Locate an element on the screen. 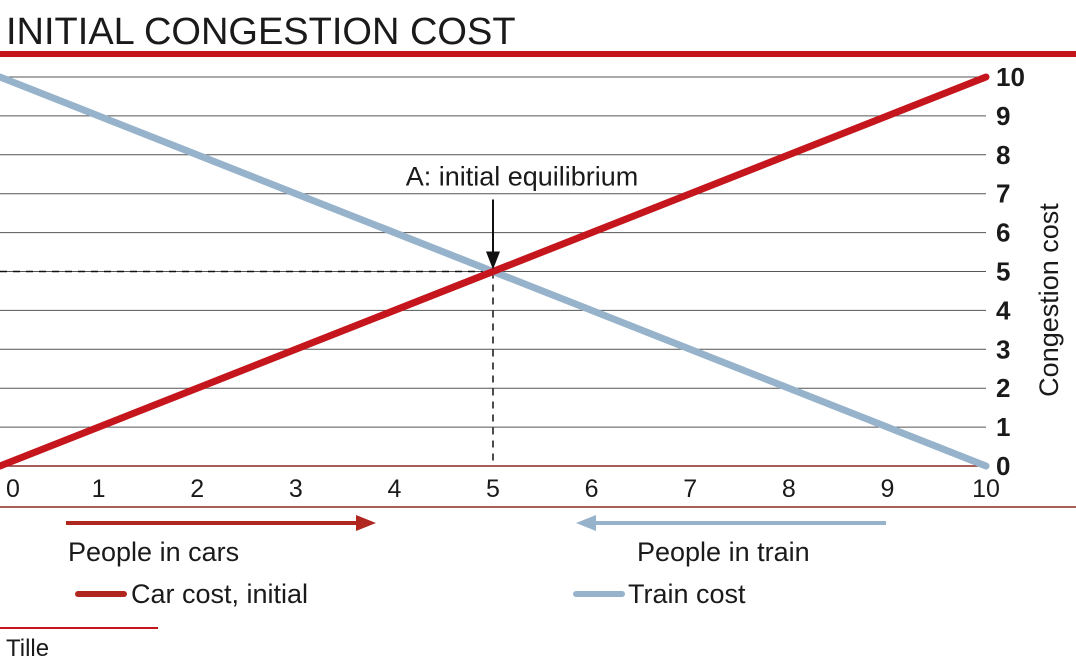  x-tick-label-4: 4 is located at coordinates (394, 489).